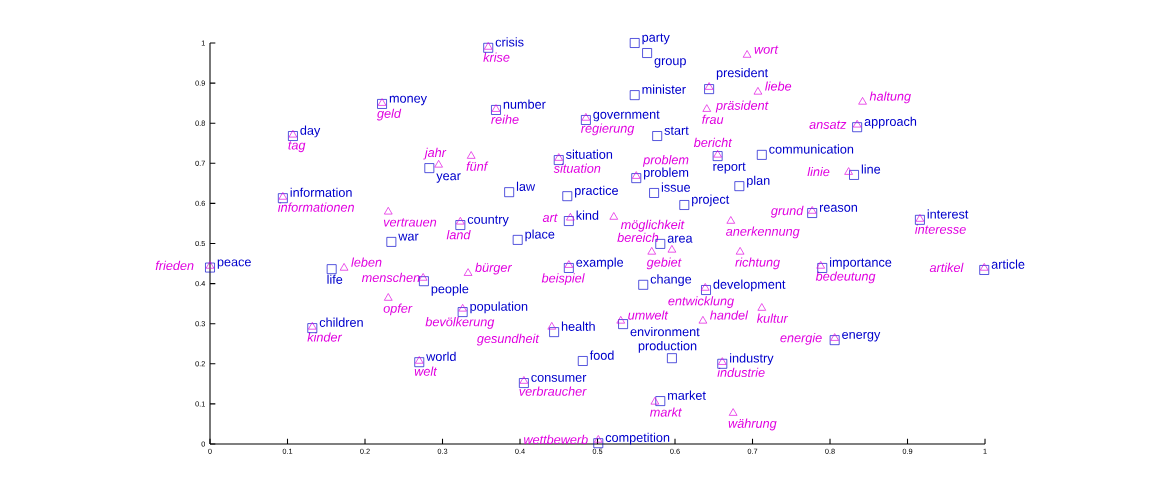 The image size is (1173, 489). I want to click on data-label: place, so click(540, 235).